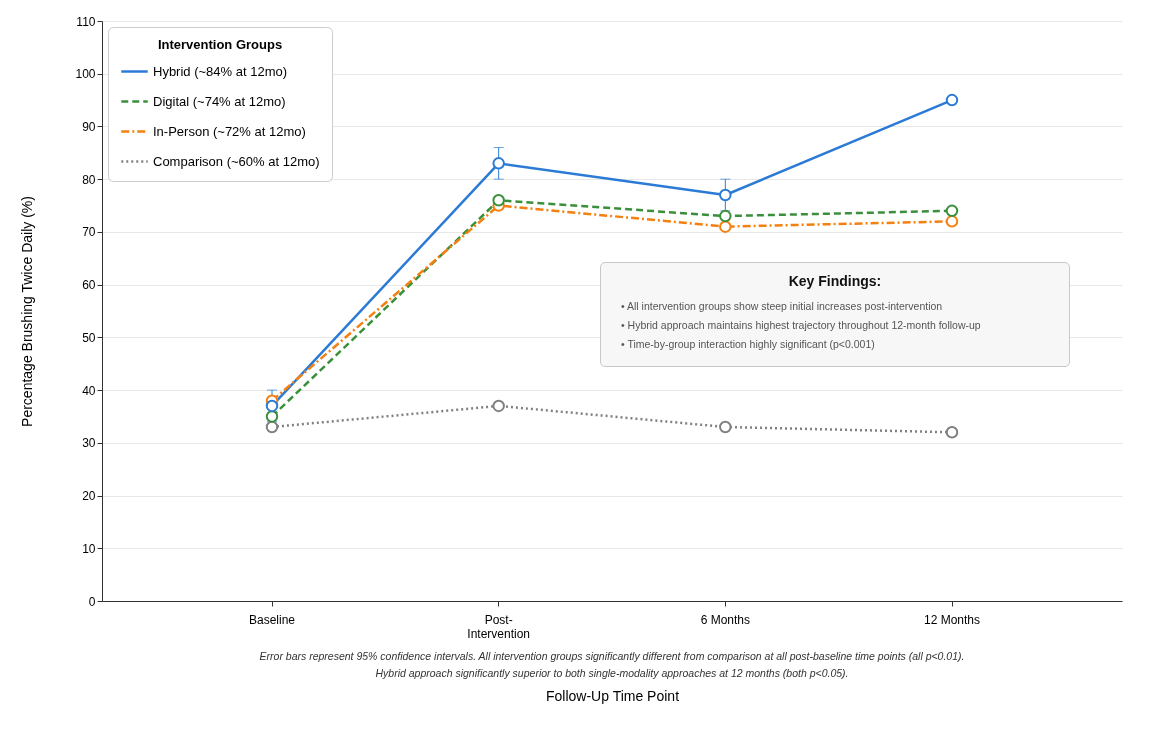 Image resolution: width=1158 pixels, height=752 pixels. What do you see at coordinates (835, 281) in the screenshot?
I see `annotation: Key Findings:` at bounding box center [835, 281].